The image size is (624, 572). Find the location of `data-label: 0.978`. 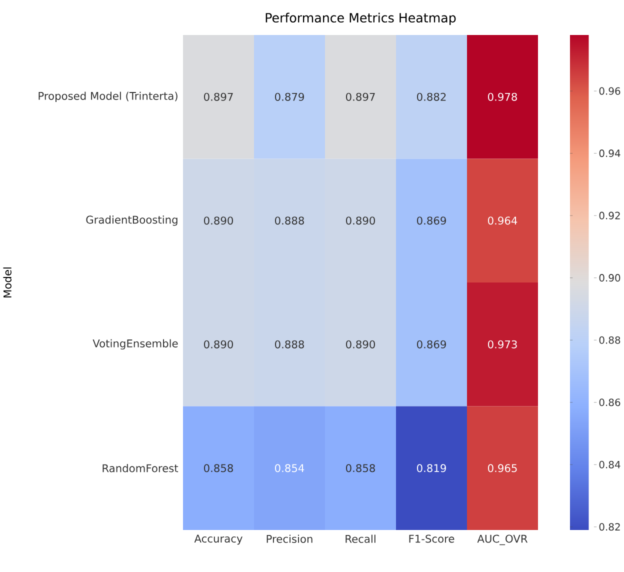

data-label: 0.978 is located at coordinates (502, 96).